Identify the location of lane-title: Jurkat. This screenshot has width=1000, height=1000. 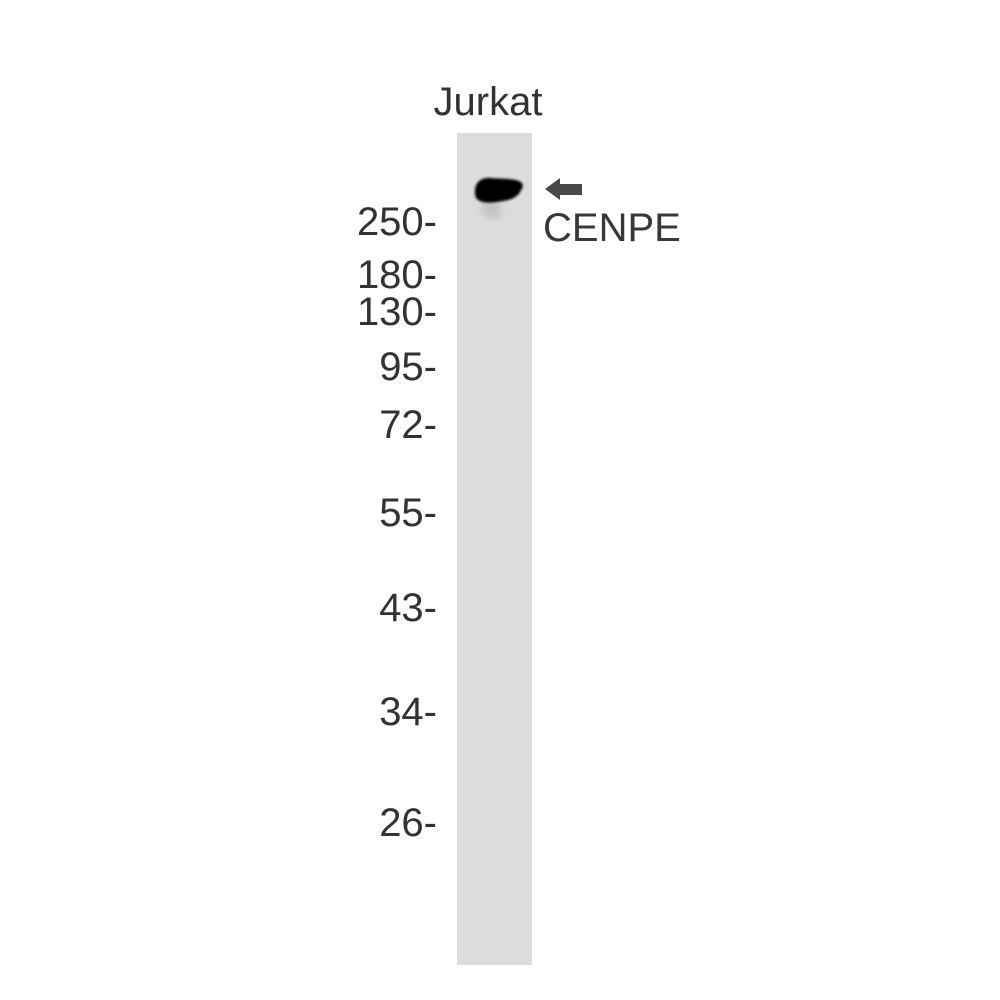
(488, 102).